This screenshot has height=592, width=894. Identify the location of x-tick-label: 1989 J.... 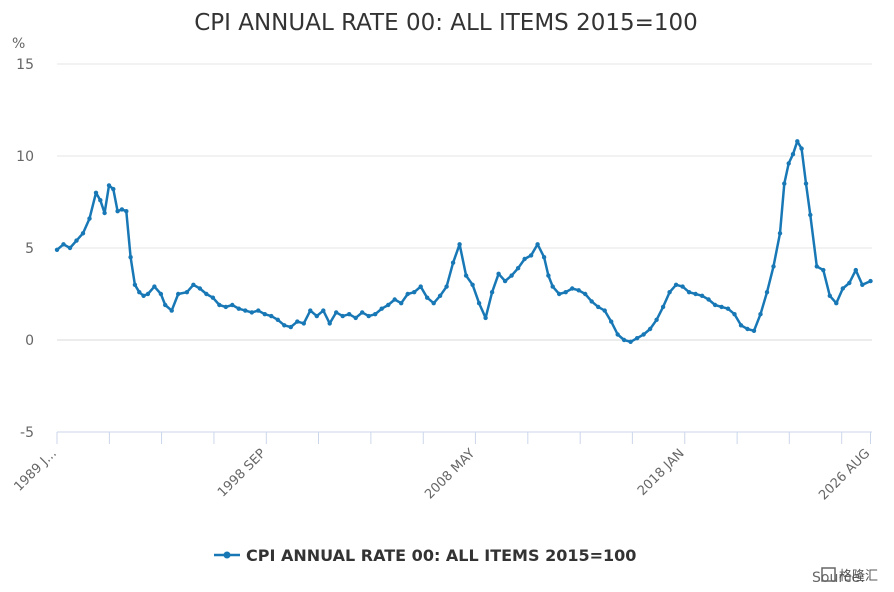
(35, 470).